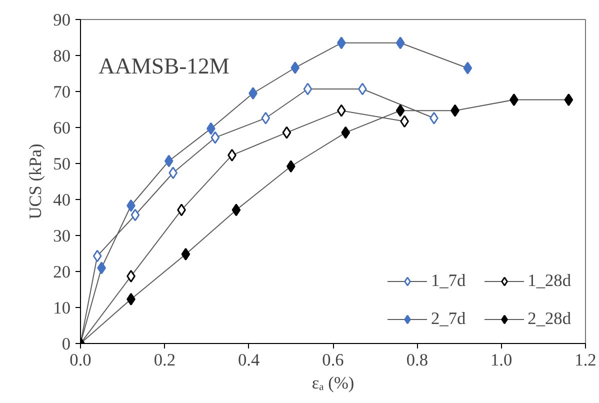 Image resolution: width=599 pixels, height=403 pixels. What do you see at coordinates (164, 66) in the screenshot?
I see `annotation: AAMSB-12M` at bounding box center [164, 66].